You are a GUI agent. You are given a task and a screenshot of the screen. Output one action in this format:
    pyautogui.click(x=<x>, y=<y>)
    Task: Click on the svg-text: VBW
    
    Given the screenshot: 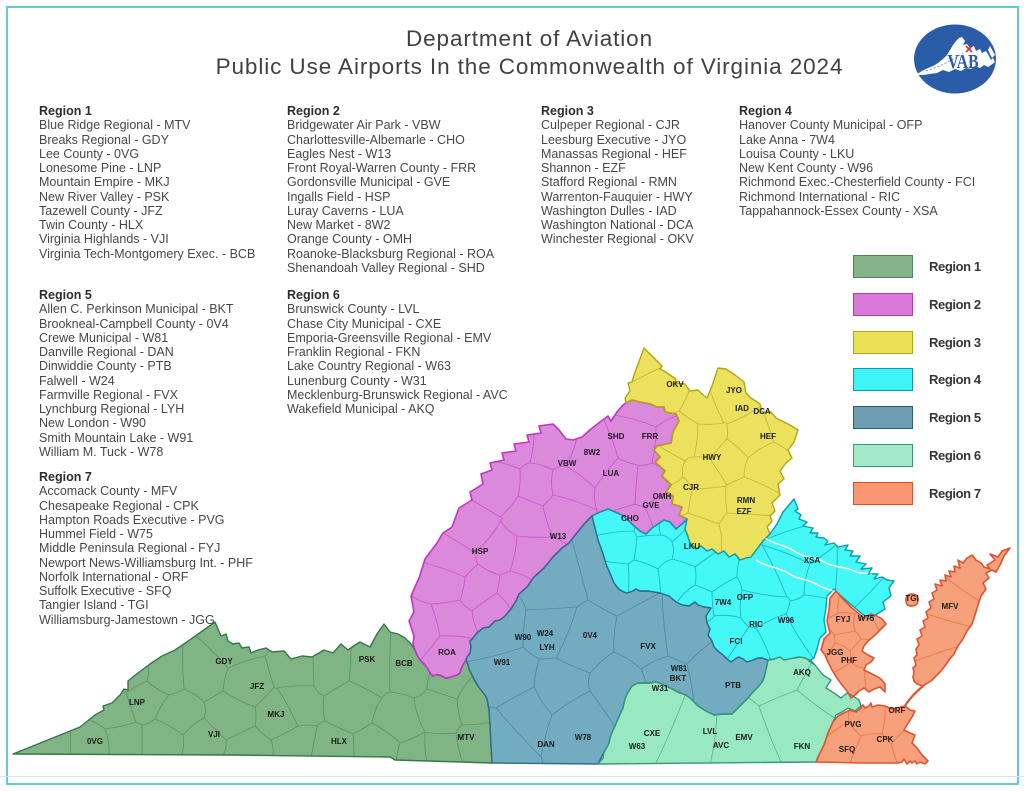 What is the action you would take?
    pyautogui.click(x=567, y=463)
    